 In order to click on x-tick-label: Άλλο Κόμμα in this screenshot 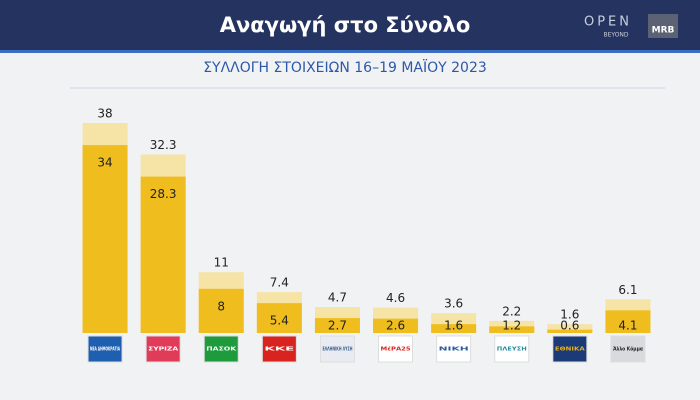, I will do `click(628, 349)`.